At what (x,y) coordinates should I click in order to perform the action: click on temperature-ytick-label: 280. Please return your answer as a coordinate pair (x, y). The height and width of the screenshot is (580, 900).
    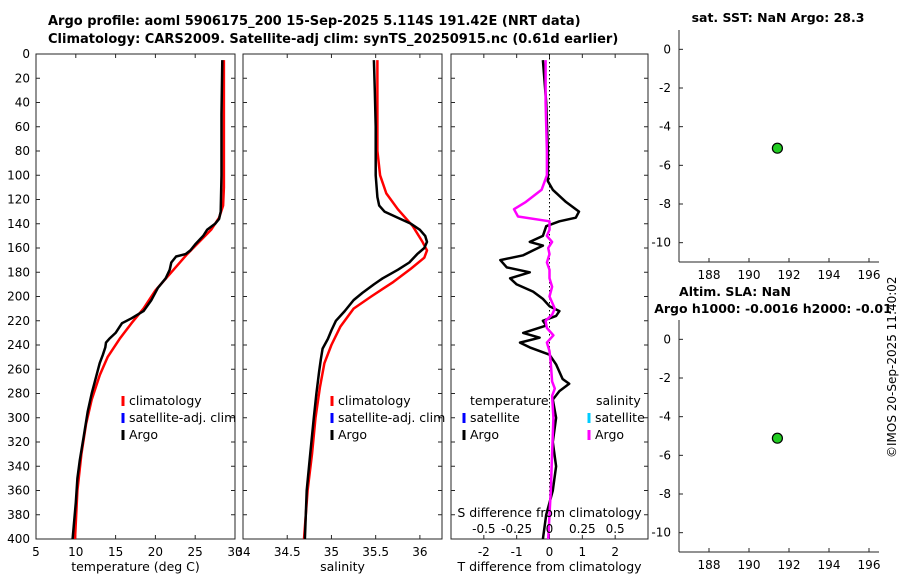
    Looking at the image, I should click on (18, 394).